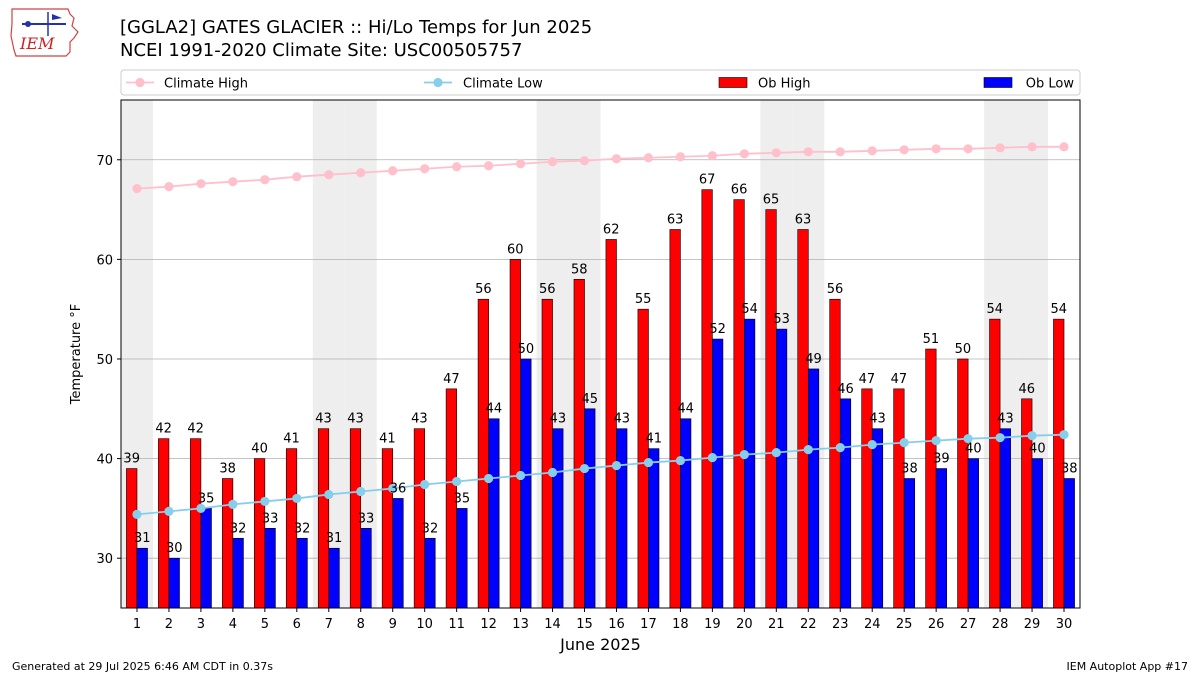 Image resolution: width=1200 pixels, height=675 pixels. I want to click on legend-ob-low-label: Ob Low, so click(1050, 84).